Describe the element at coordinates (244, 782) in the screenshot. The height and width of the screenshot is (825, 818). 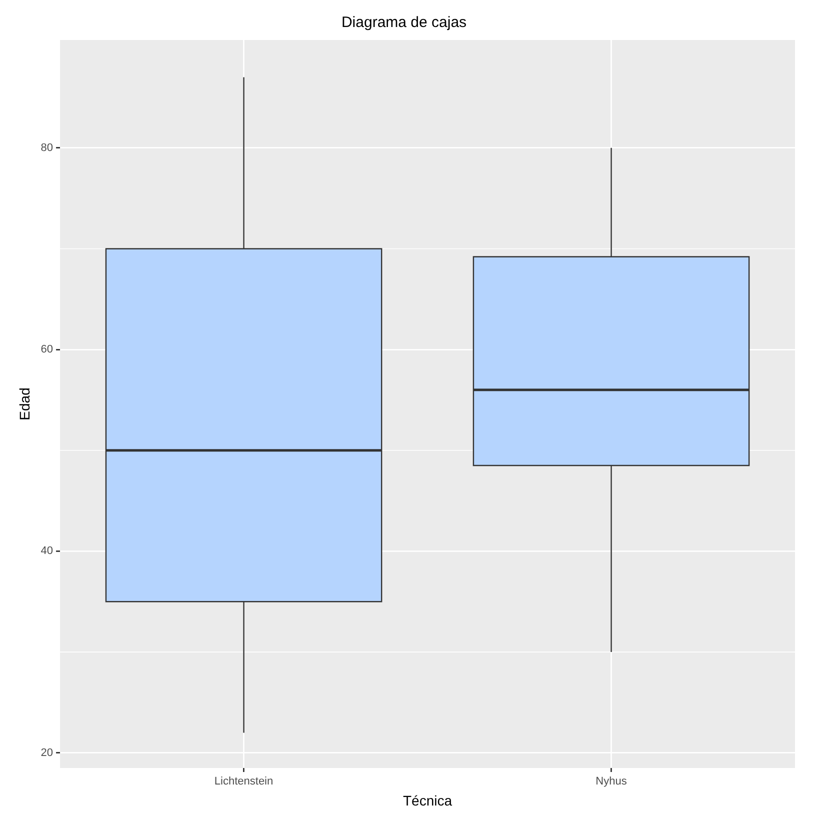
I see `x-tick-label: Lichtenstein` at that location.